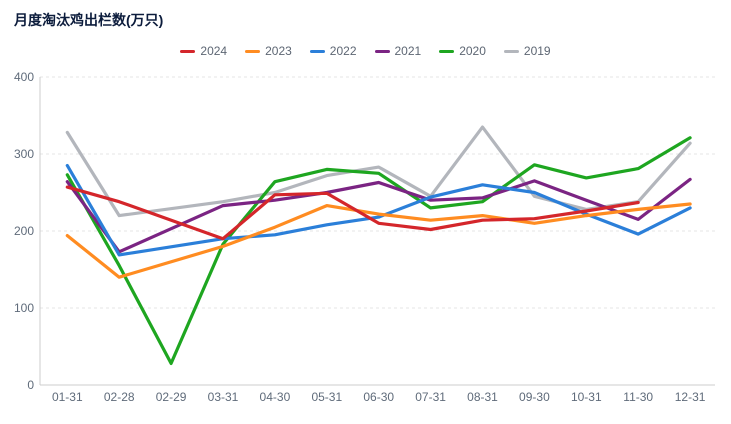  I want to click on legend-item-2024: 2024, so click(203, 51).